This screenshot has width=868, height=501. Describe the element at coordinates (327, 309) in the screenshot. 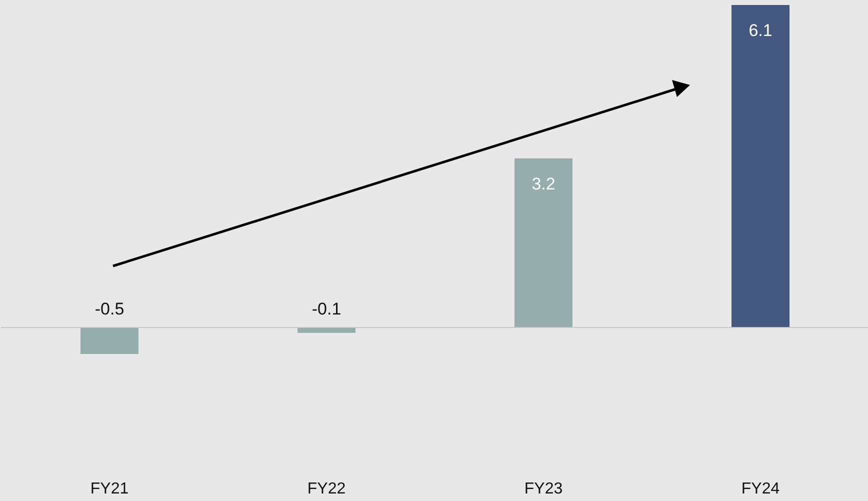

I see `data-label: -0.1` at that location.